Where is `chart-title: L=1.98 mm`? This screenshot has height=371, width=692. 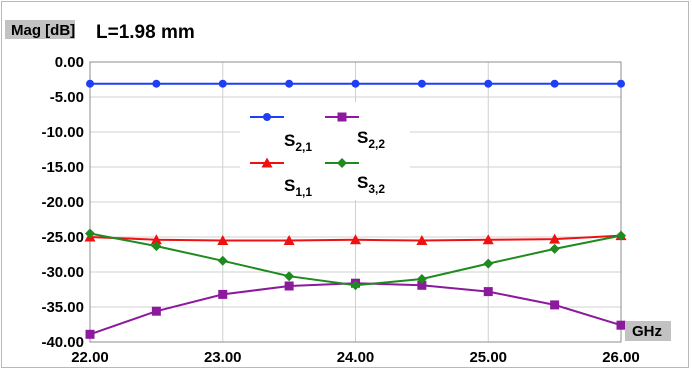
chart-title: L=1.98 mm is located at coordinates (145, 32).